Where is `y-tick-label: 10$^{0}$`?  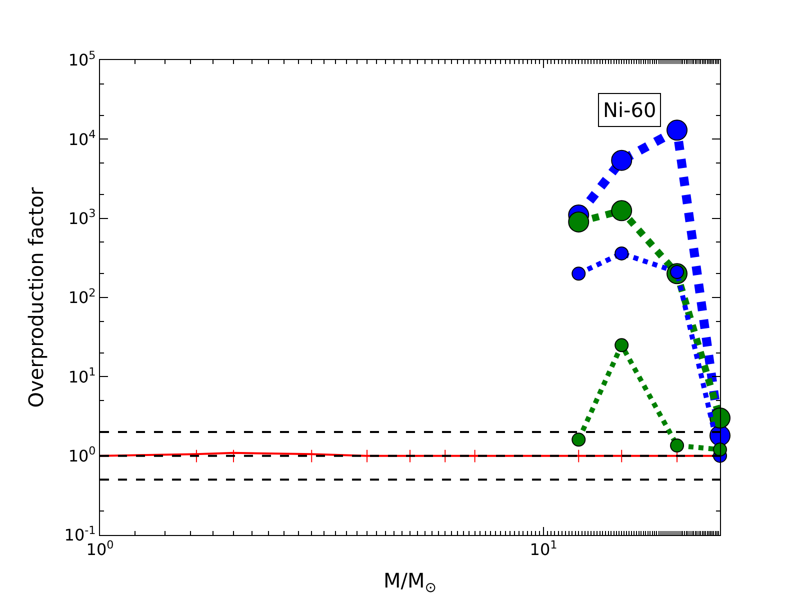
y-tick-label: 10$^{0}$ is located at coordinates (82, 455).